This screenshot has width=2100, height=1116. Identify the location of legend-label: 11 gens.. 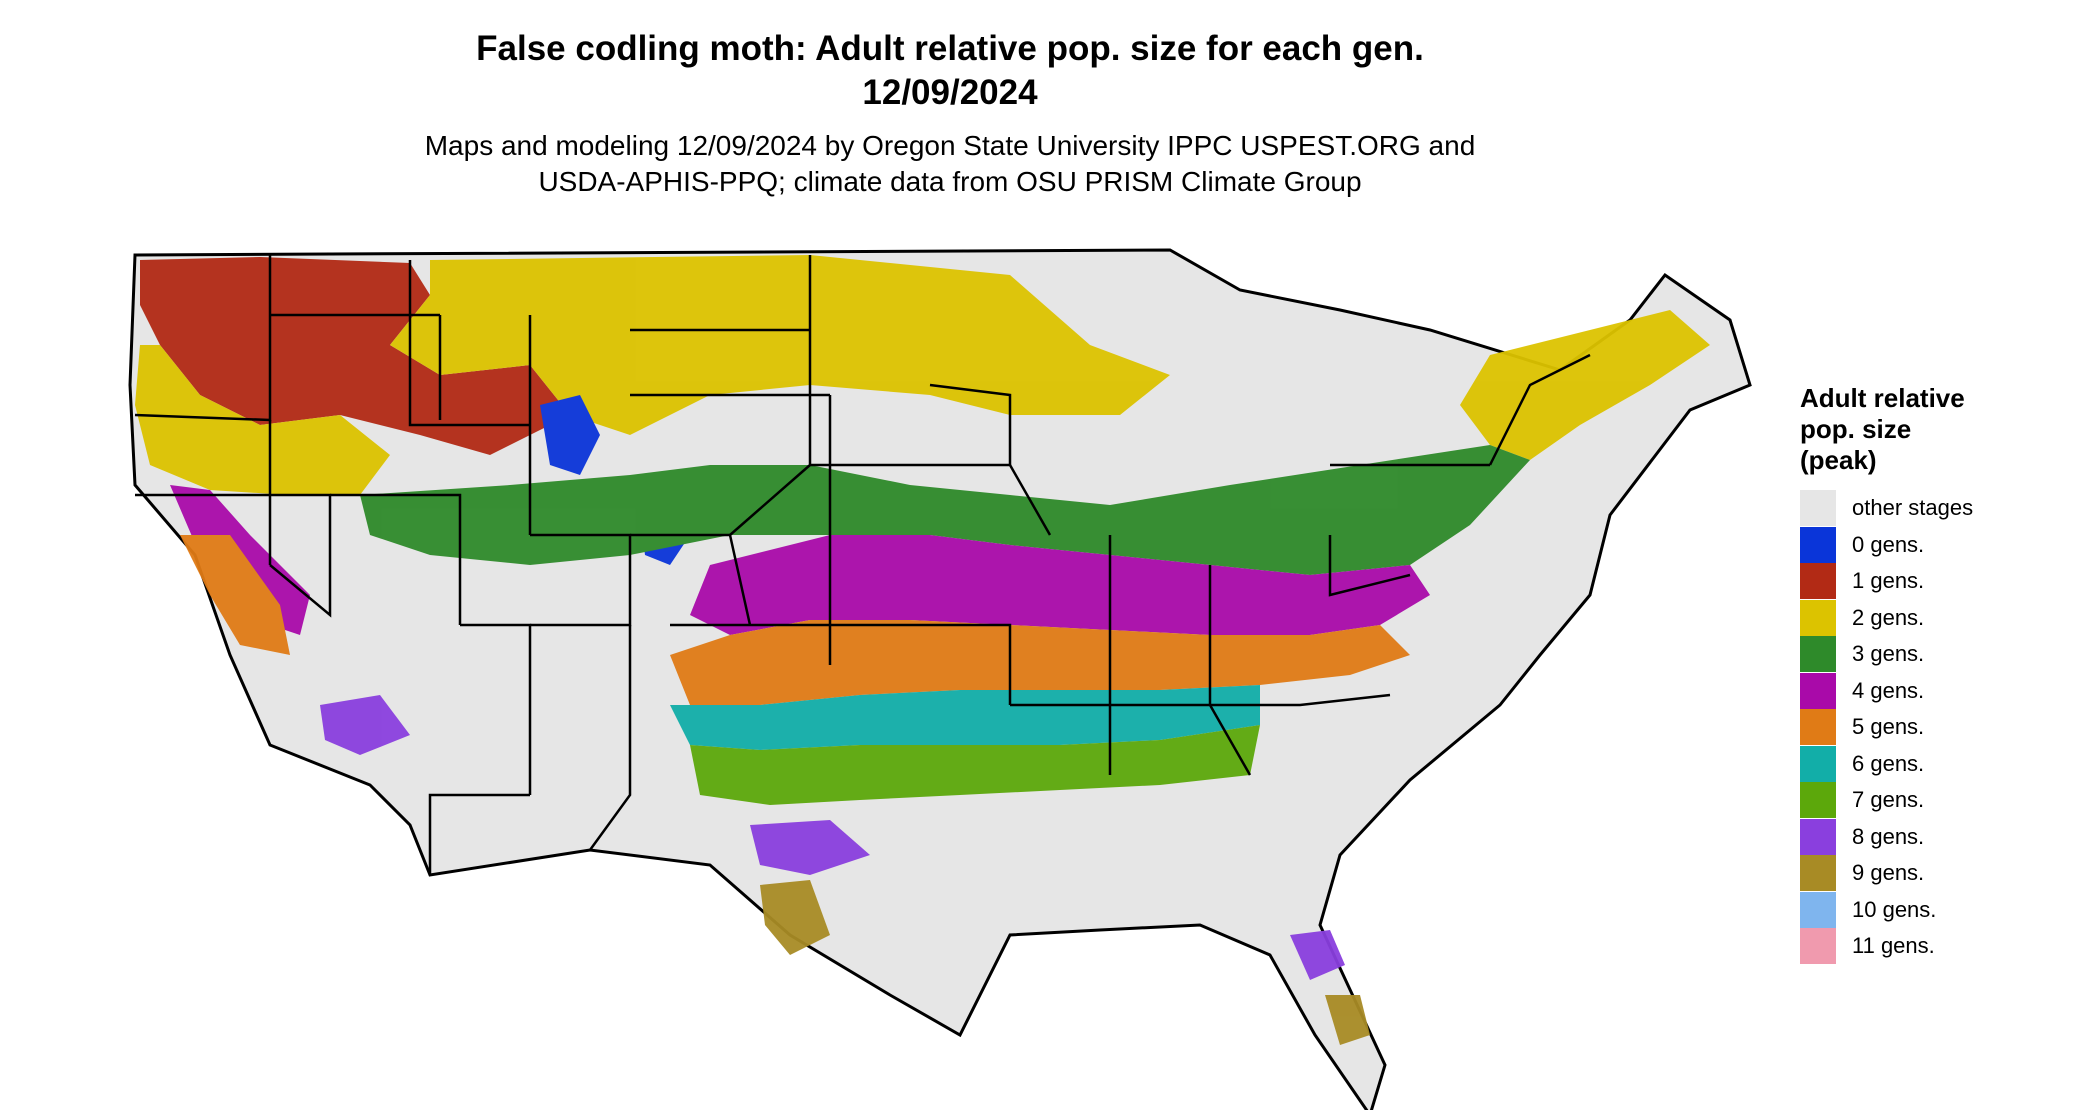
(1893, 946).